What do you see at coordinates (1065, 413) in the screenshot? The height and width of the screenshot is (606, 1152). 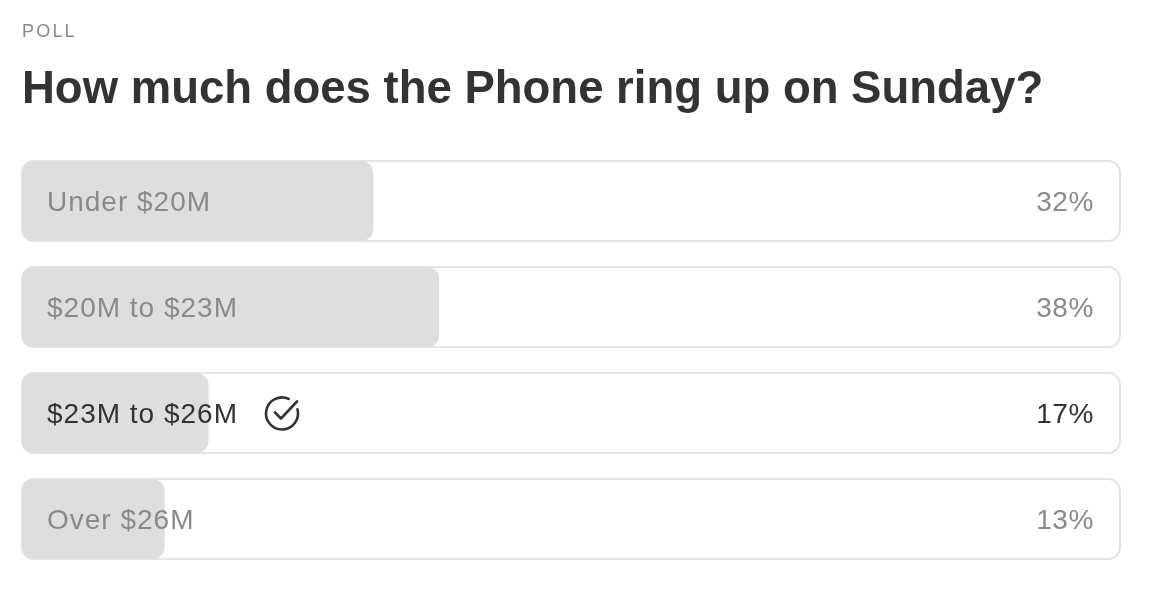 I see `data-label: 17%` at bounding box center [1065, 413].